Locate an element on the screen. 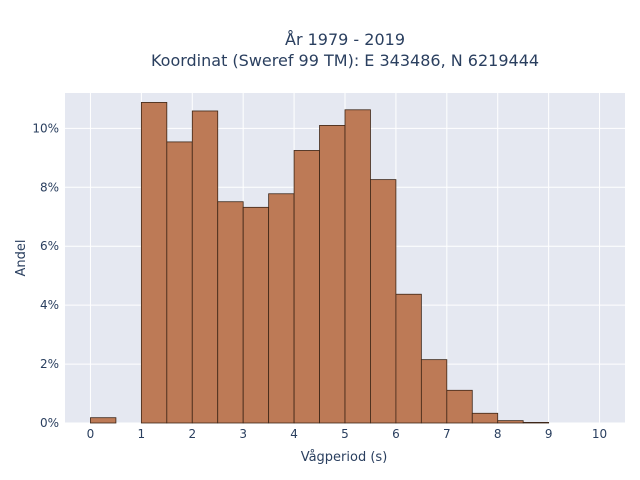 The image size is (640, 480). y-axis-ticks: 0% 2% 4% 6% 8% 10% is located at coordinates (45, 275).